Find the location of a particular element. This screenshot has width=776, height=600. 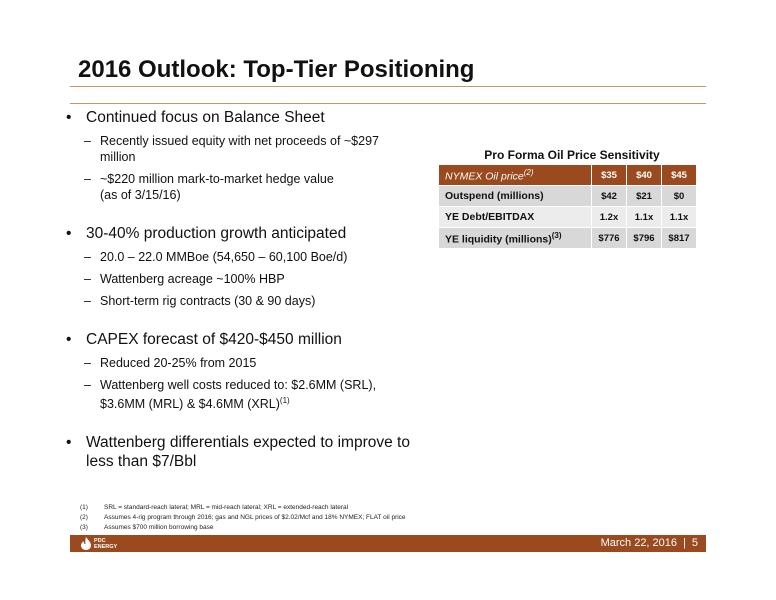

title-rule-top is located at coordinates (388, 86).